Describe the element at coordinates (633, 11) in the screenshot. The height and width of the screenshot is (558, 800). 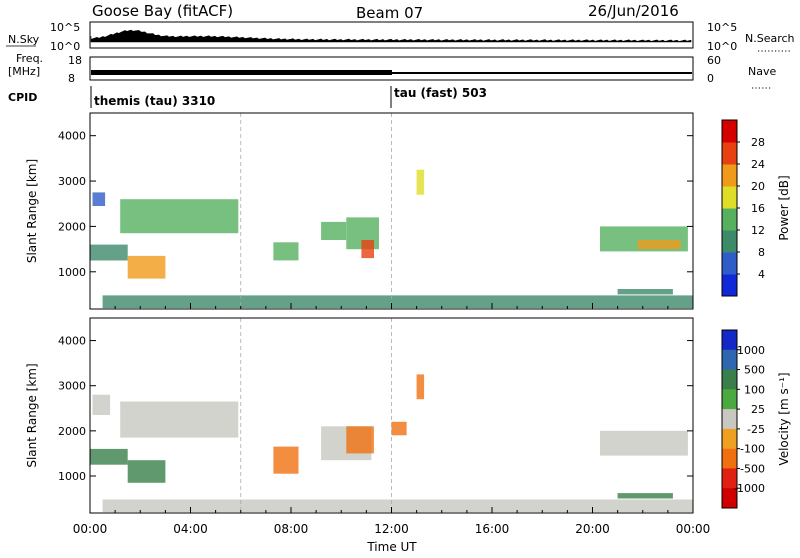
I see `date-title: 26/Jun/2016` at that location.